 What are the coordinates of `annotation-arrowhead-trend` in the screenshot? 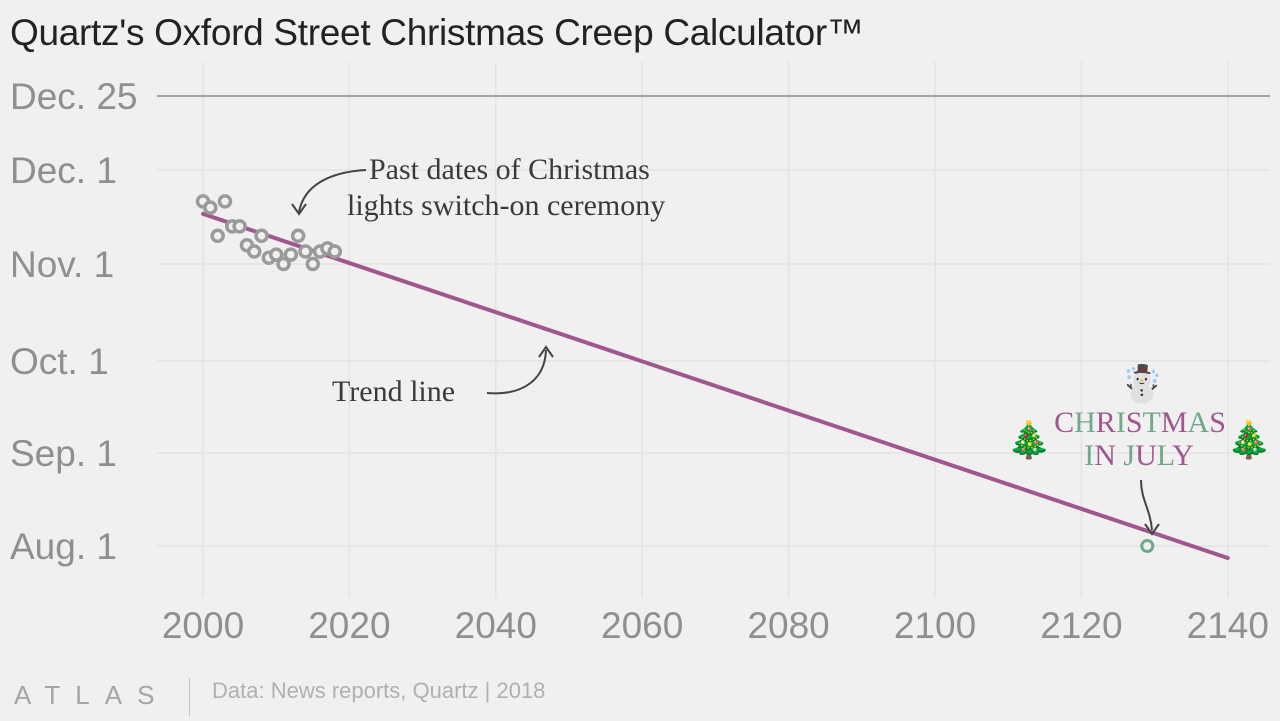 It's located at (546, 351).